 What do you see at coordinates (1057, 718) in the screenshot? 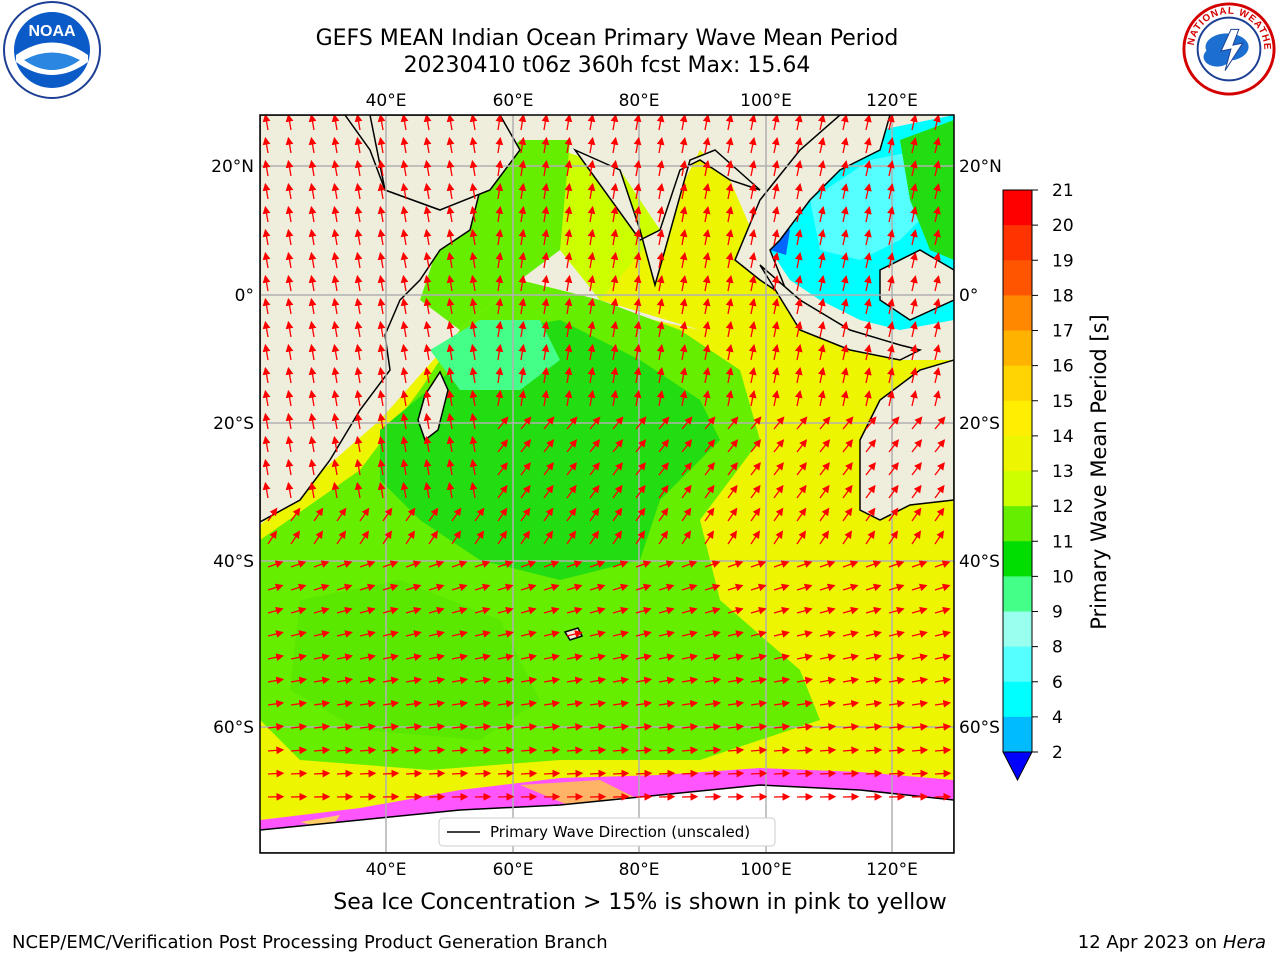
I see `colorbar-tick-label: 4` at bounding box center [1057, 718].